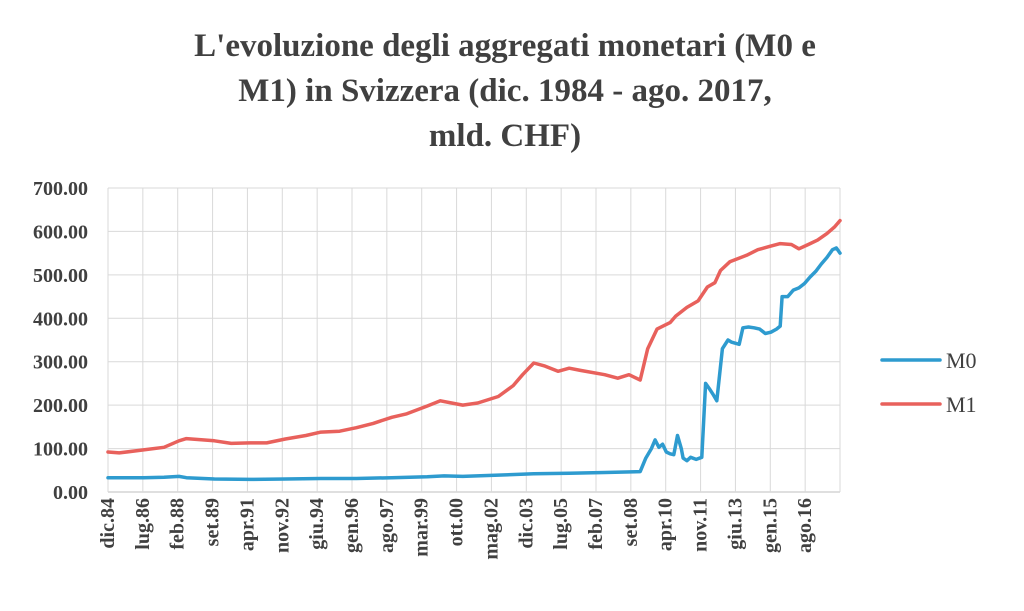 Image resolution: width=1024 pixels, height=611 pixels. What do you see at coordinates (387, 525) in the screenshot?
I see `x-tick-label: ago.97` at bounding box center [387, 525].